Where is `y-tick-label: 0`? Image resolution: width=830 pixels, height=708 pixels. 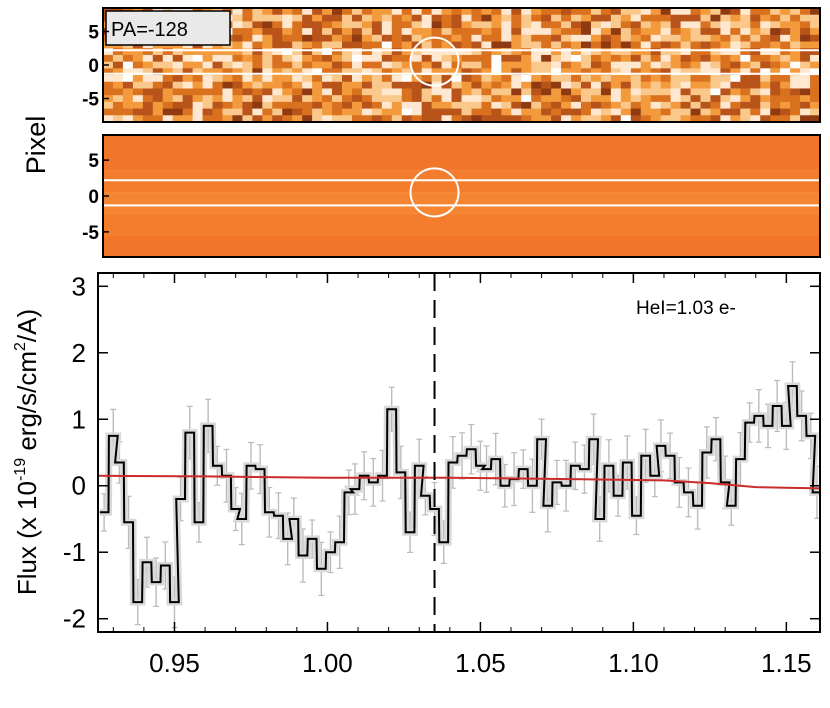
y-tick-label: 0 is located at coordinates (93, 66).